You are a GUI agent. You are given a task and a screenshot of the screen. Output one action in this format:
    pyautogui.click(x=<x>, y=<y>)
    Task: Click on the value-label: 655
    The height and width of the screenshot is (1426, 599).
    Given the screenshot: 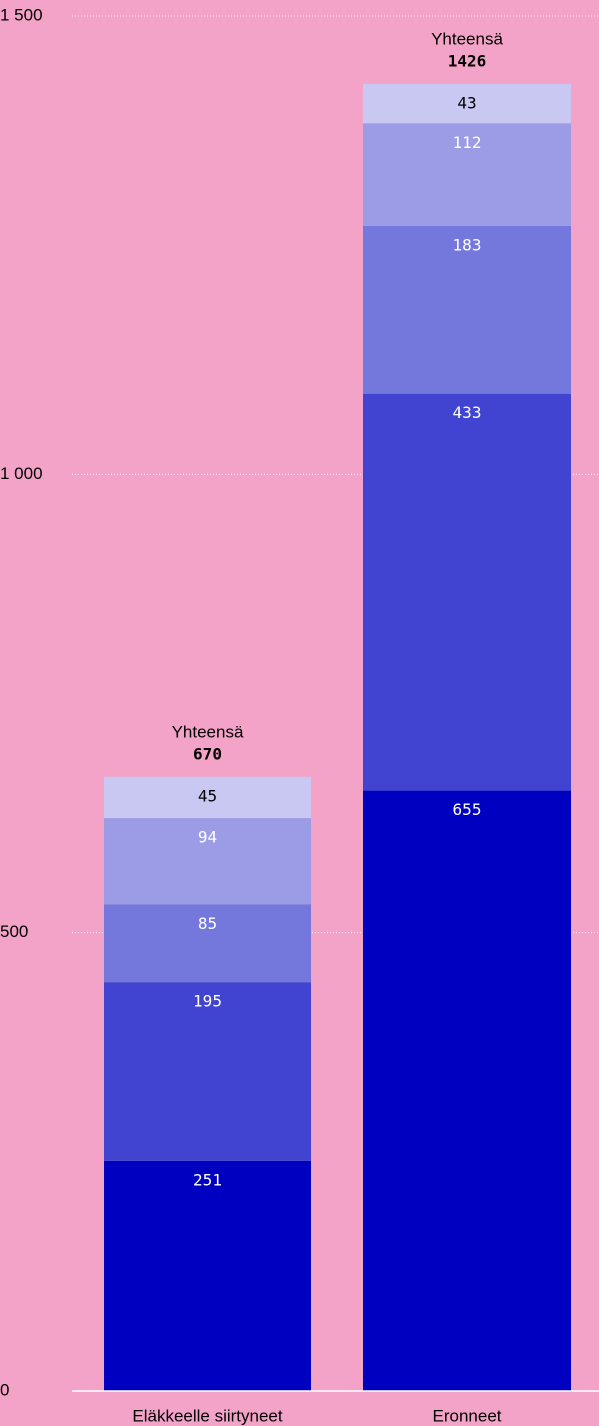 What is the action you would take?
    pyautogui.click(x=467, y=809)
    